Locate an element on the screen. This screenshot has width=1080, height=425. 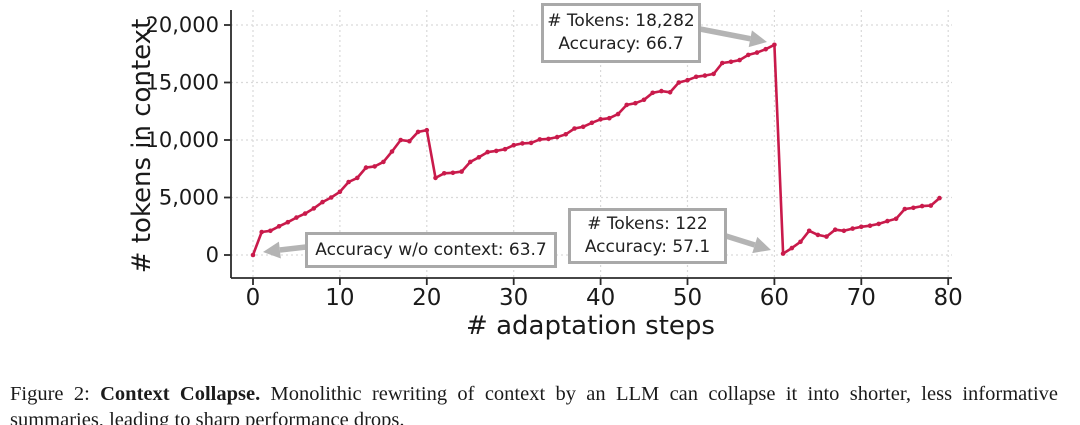
annotation-line: Accuracy w/o context: 63.7 is located at coordinates (431, 249).